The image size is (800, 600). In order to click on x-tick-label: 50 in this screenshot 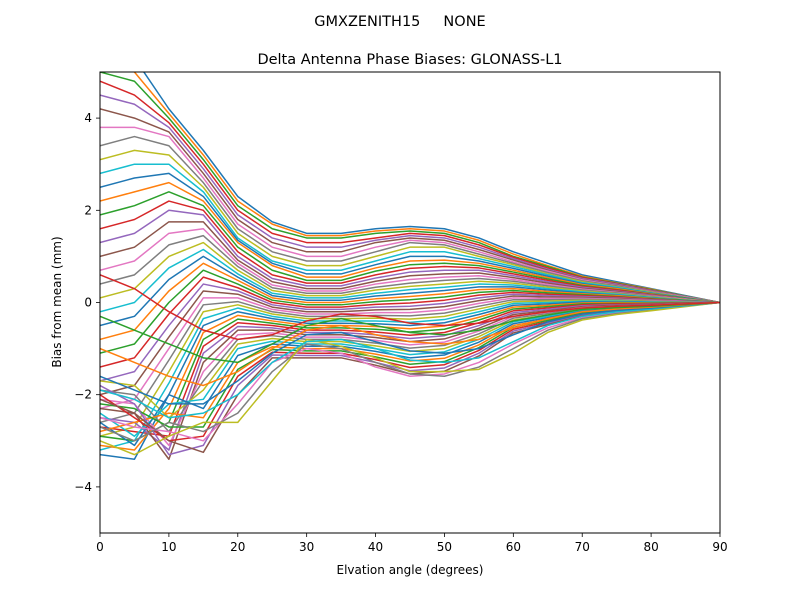, I will do `click(444, 547)`.